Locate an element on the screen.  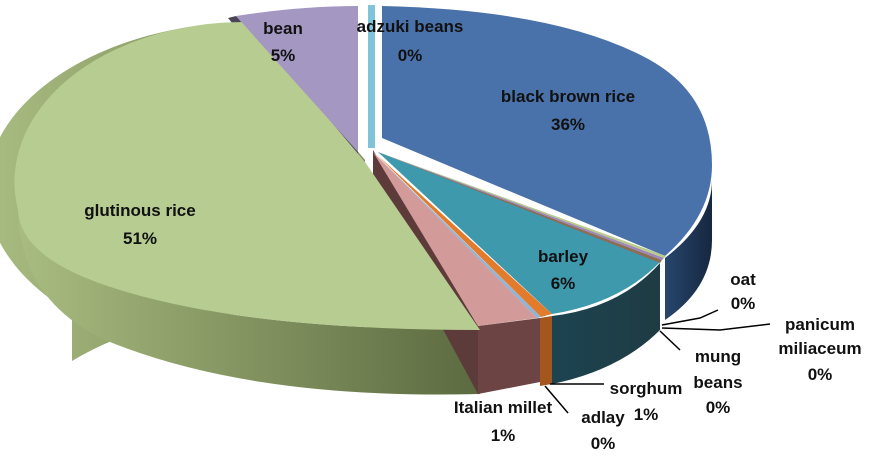
slice-side-barley is located at coordinates (606, 323).